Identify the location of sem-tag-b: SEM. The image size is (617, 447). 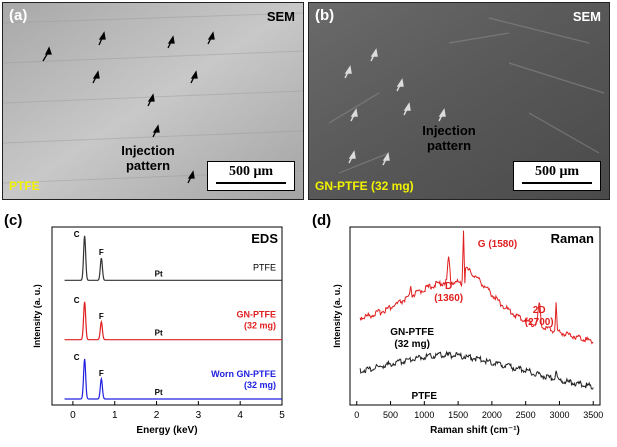
(586, 16).